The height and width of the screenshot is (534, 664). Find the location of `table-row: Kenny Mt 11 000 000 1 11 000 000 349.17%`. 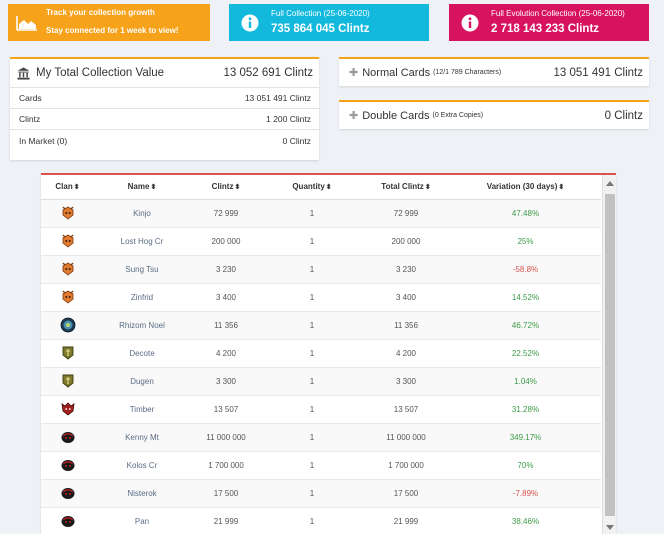

table-row: Kenny Mt 11 000 000 1 11 000 000 349.17% is located at coordinates (321, 437).